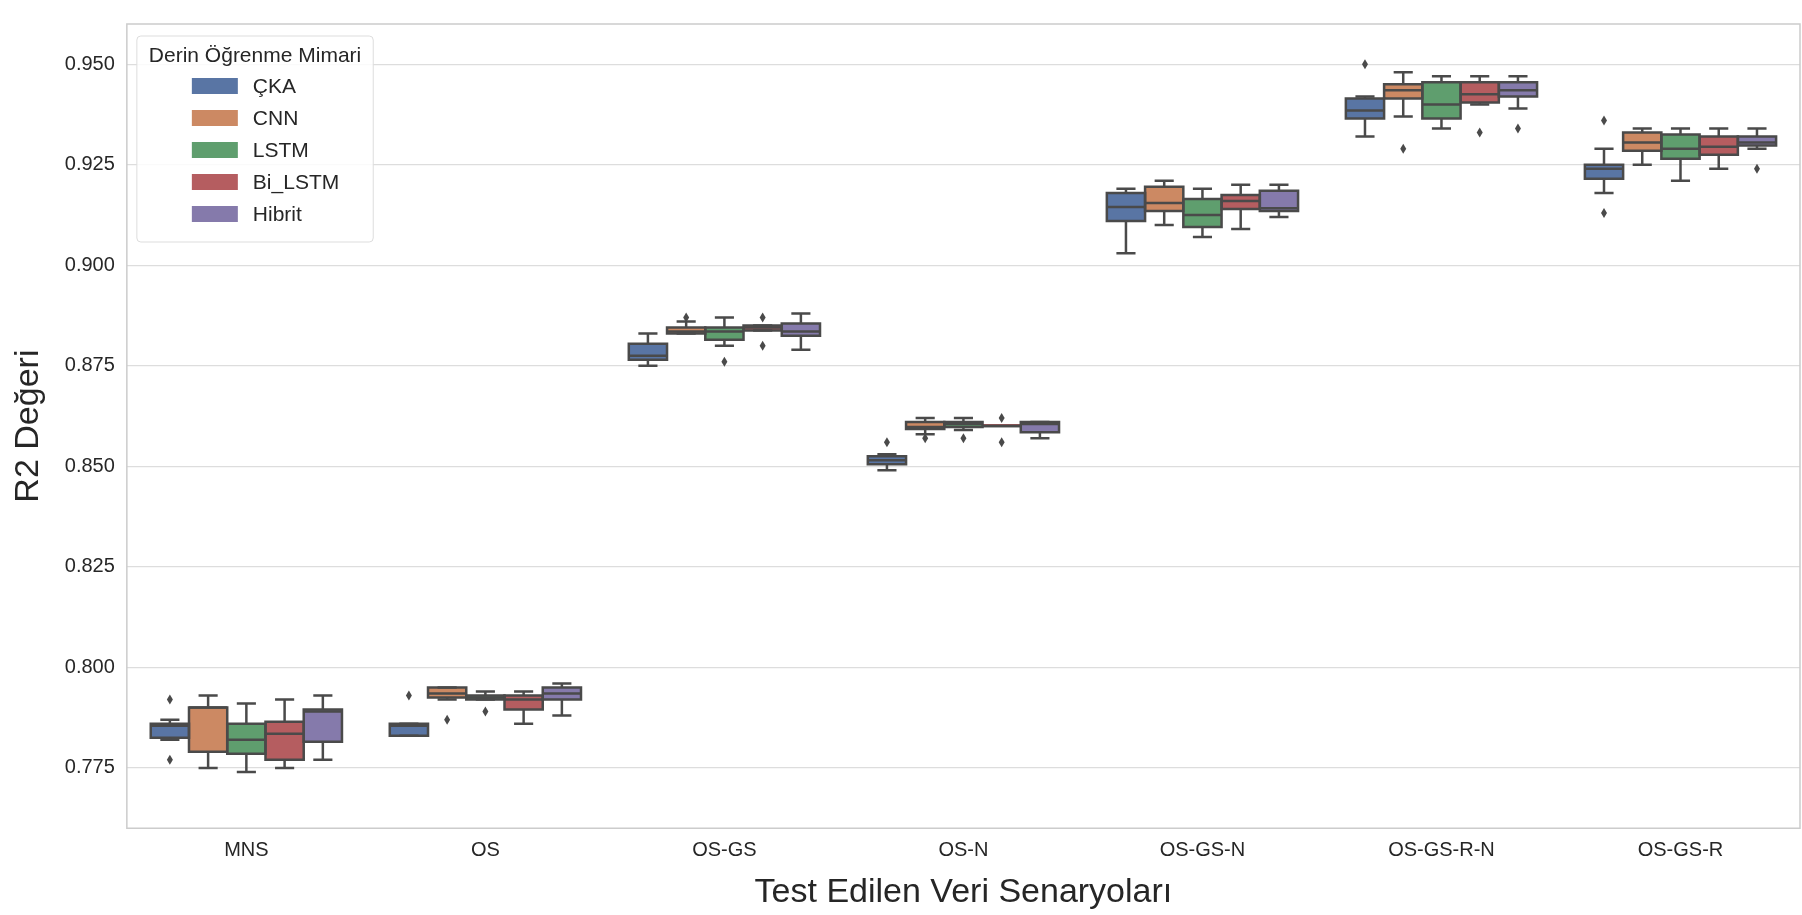 The height and width of the screenshot is (915, 1802). I want to click on legend-title: Derin Öğrenme Mimari, so click(255, 54).